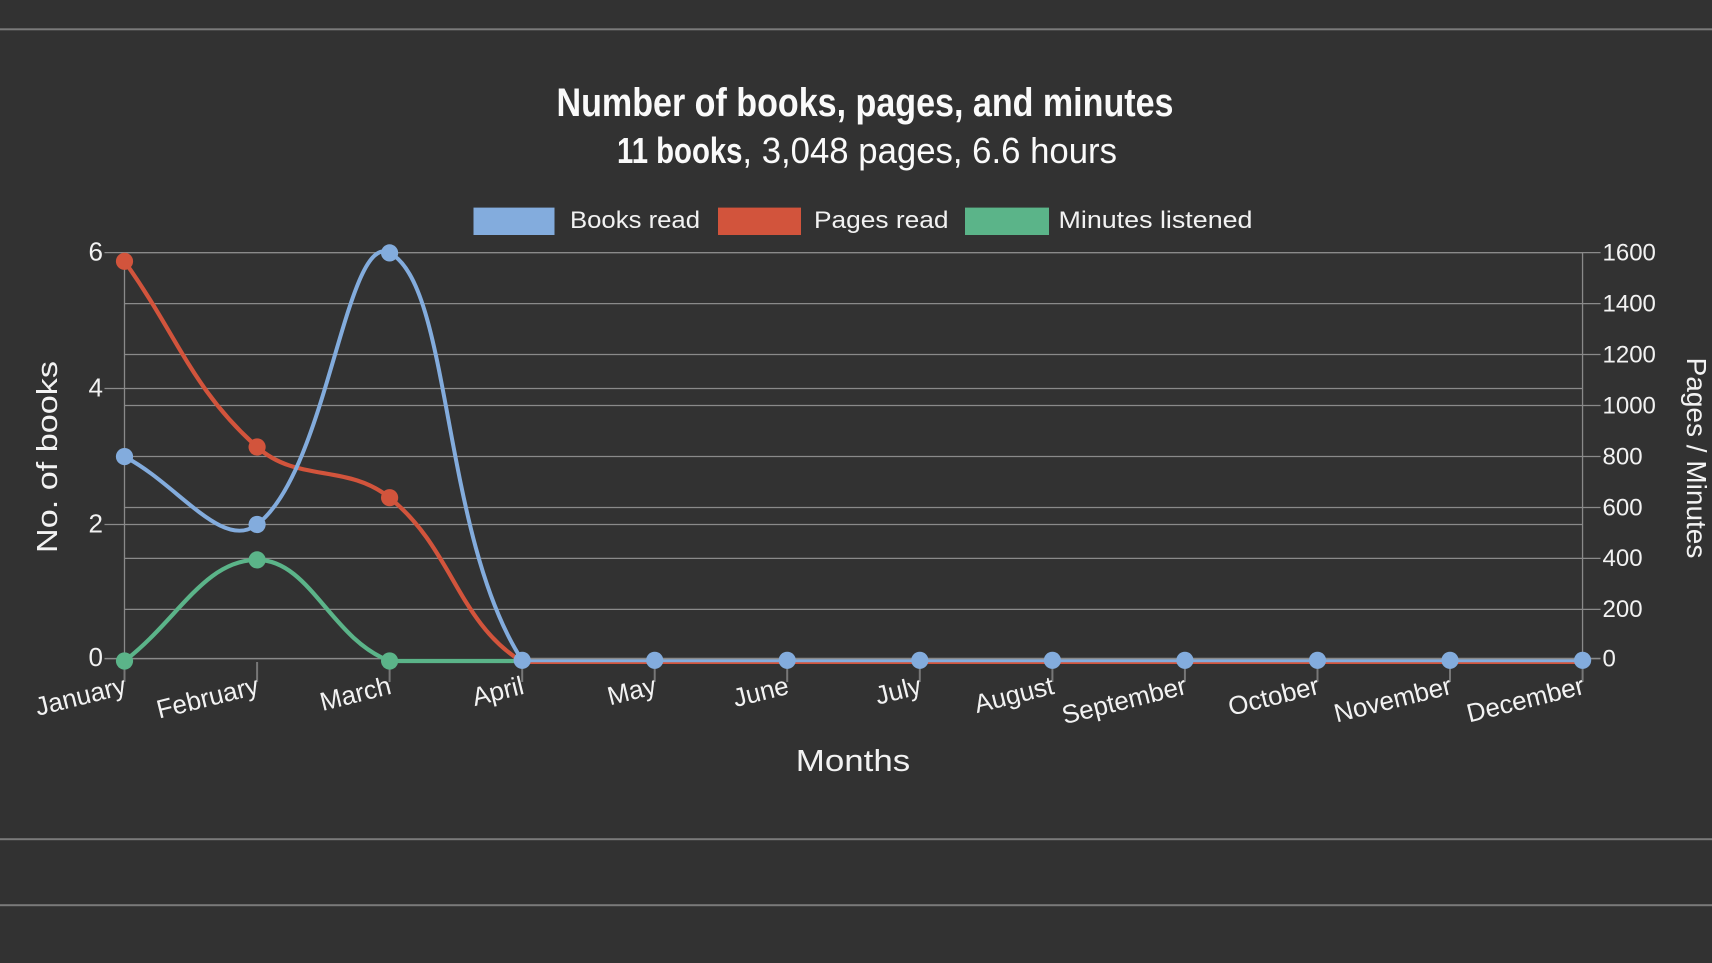  What do you see at coordinates (1629, 252) in the screenshot?
I see `svg-text: 1600` at bounding box center [1629, 252].